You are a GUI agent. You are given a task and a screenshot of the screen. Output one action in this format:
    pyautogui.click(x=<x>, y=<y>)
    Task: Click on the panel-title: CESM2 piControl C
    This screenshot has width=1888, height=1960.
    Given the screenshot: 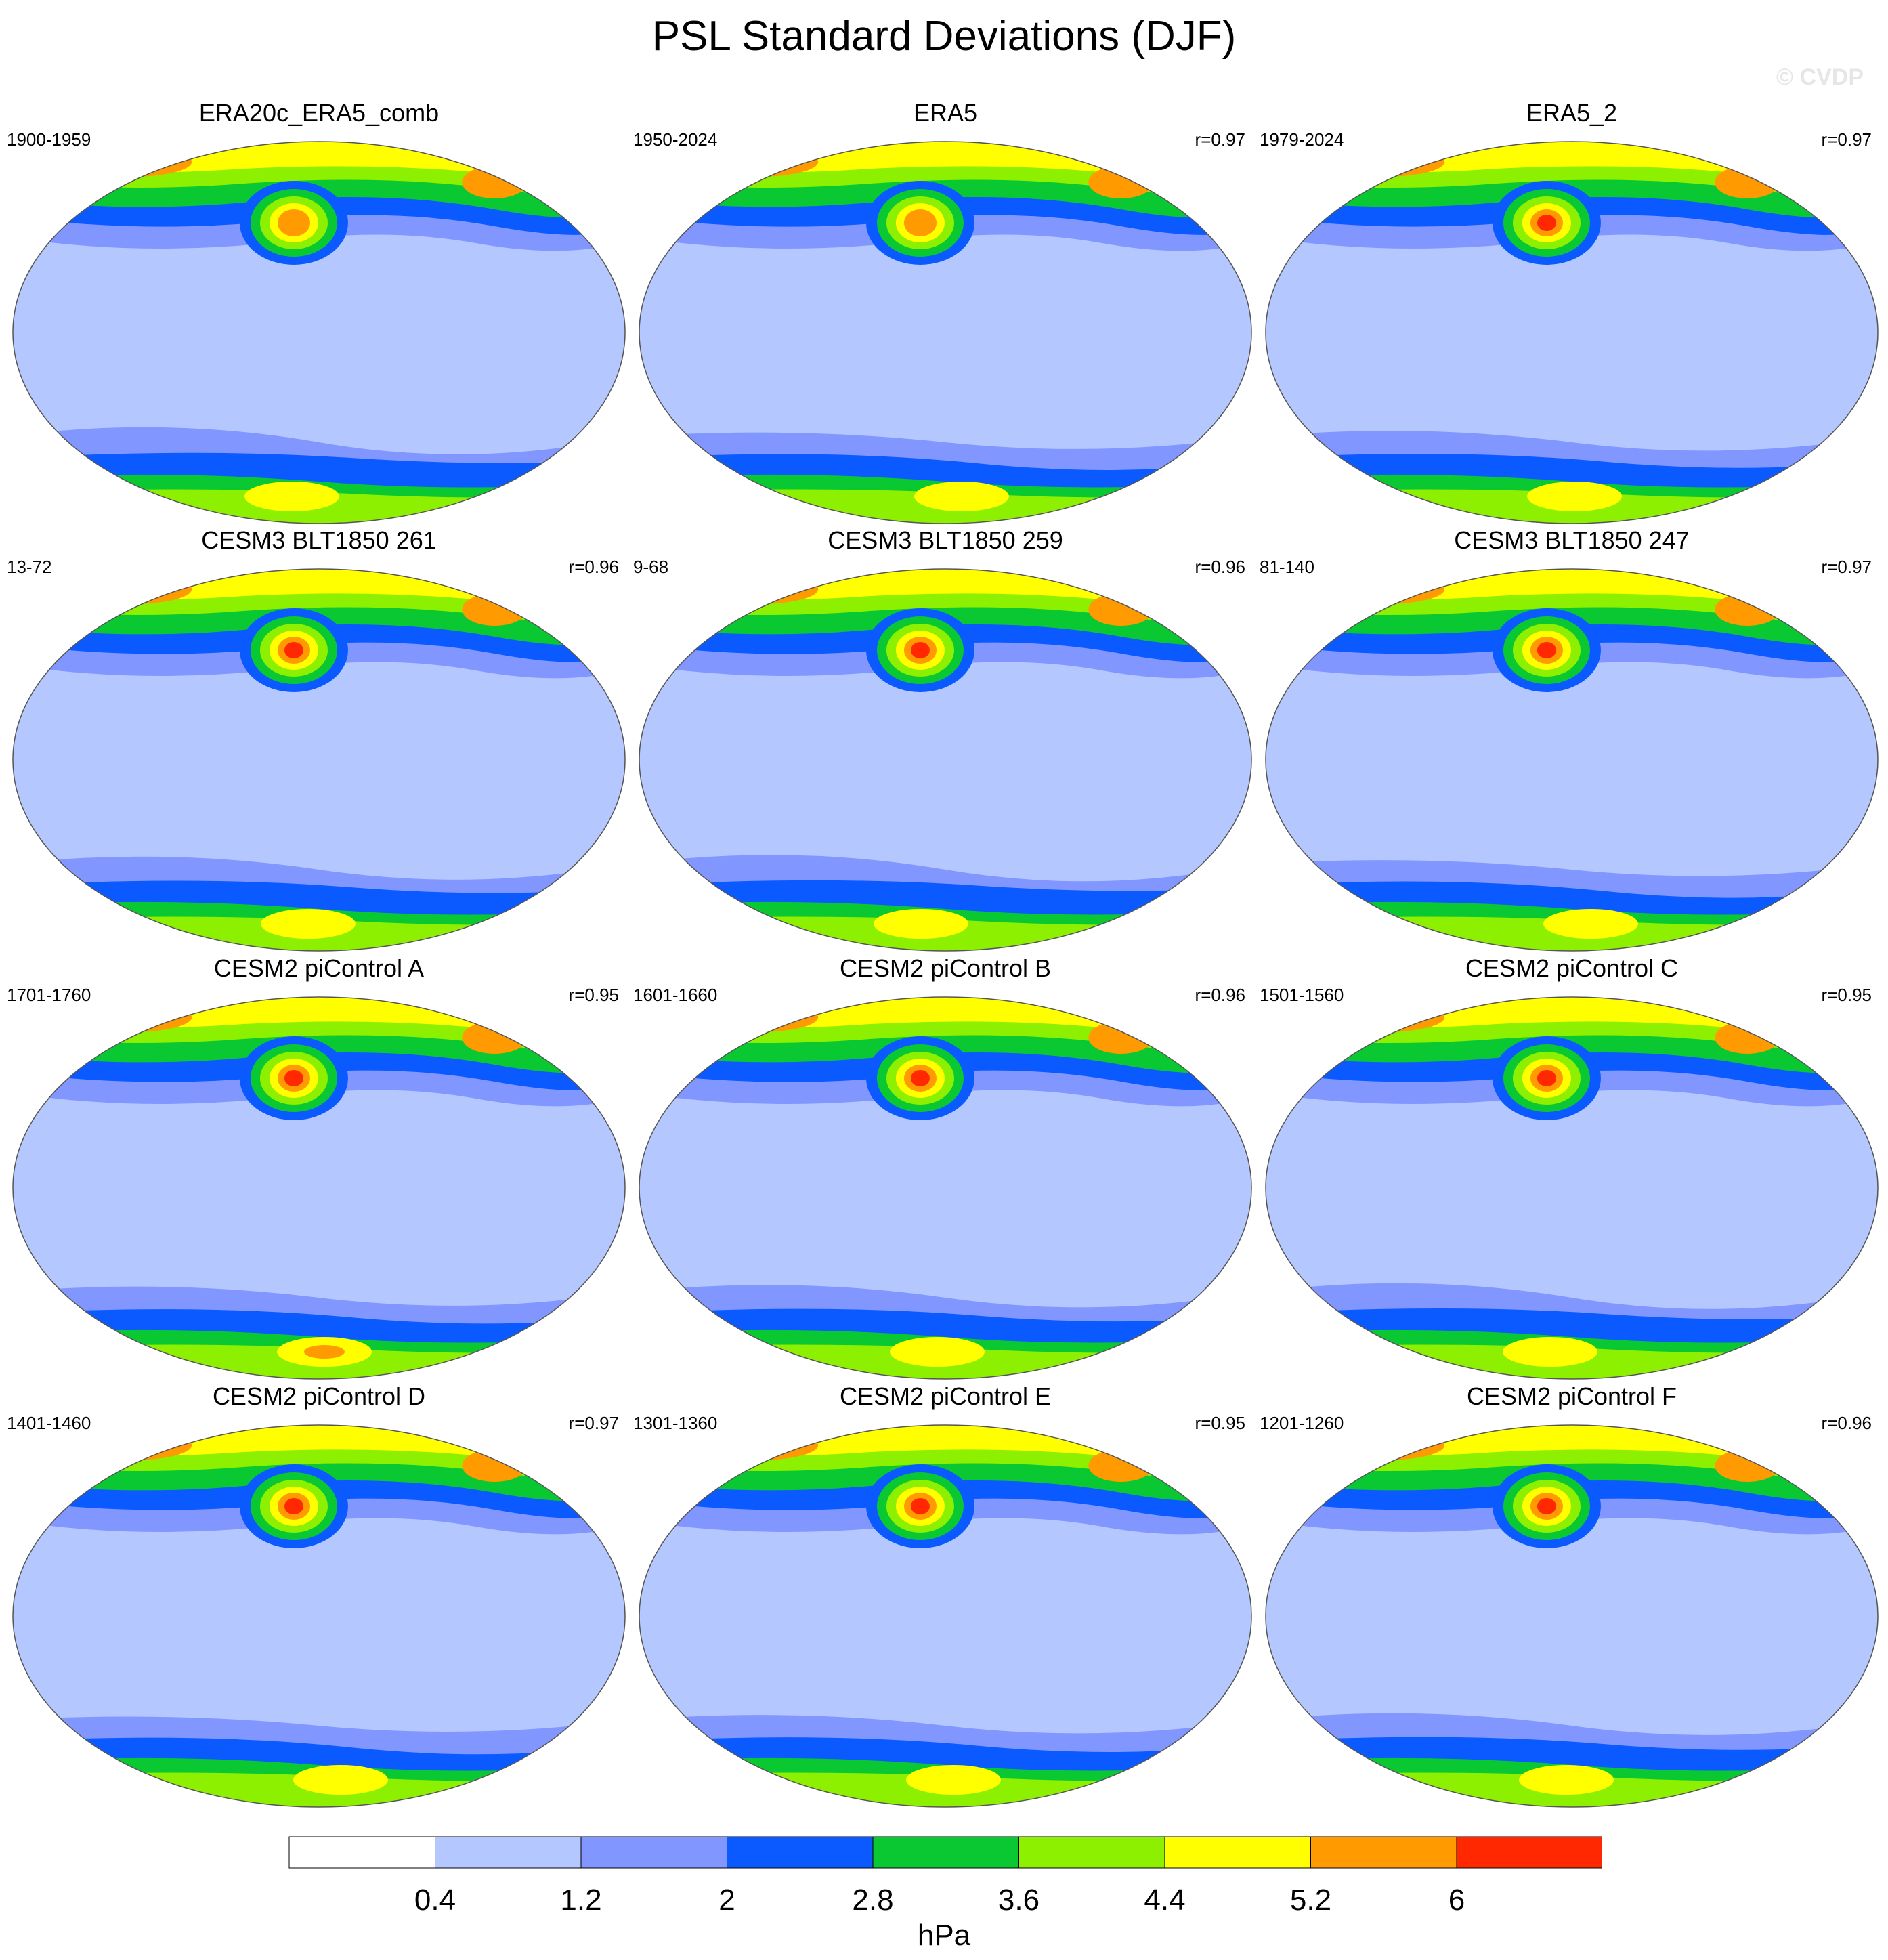 What is the action you would take?
    pyautogui.click(x=1572, y=968)
    